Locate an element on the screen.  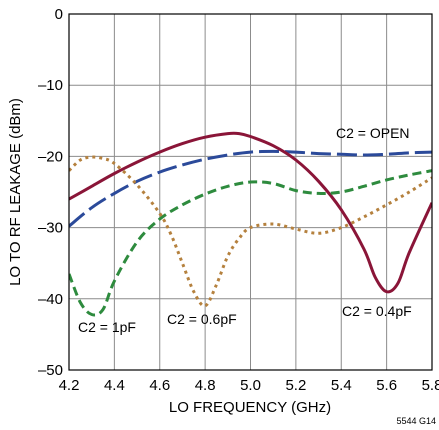
y-axis-label: LO TO RF LEAKAGE (dBm) is located at coordinates (15, 192).